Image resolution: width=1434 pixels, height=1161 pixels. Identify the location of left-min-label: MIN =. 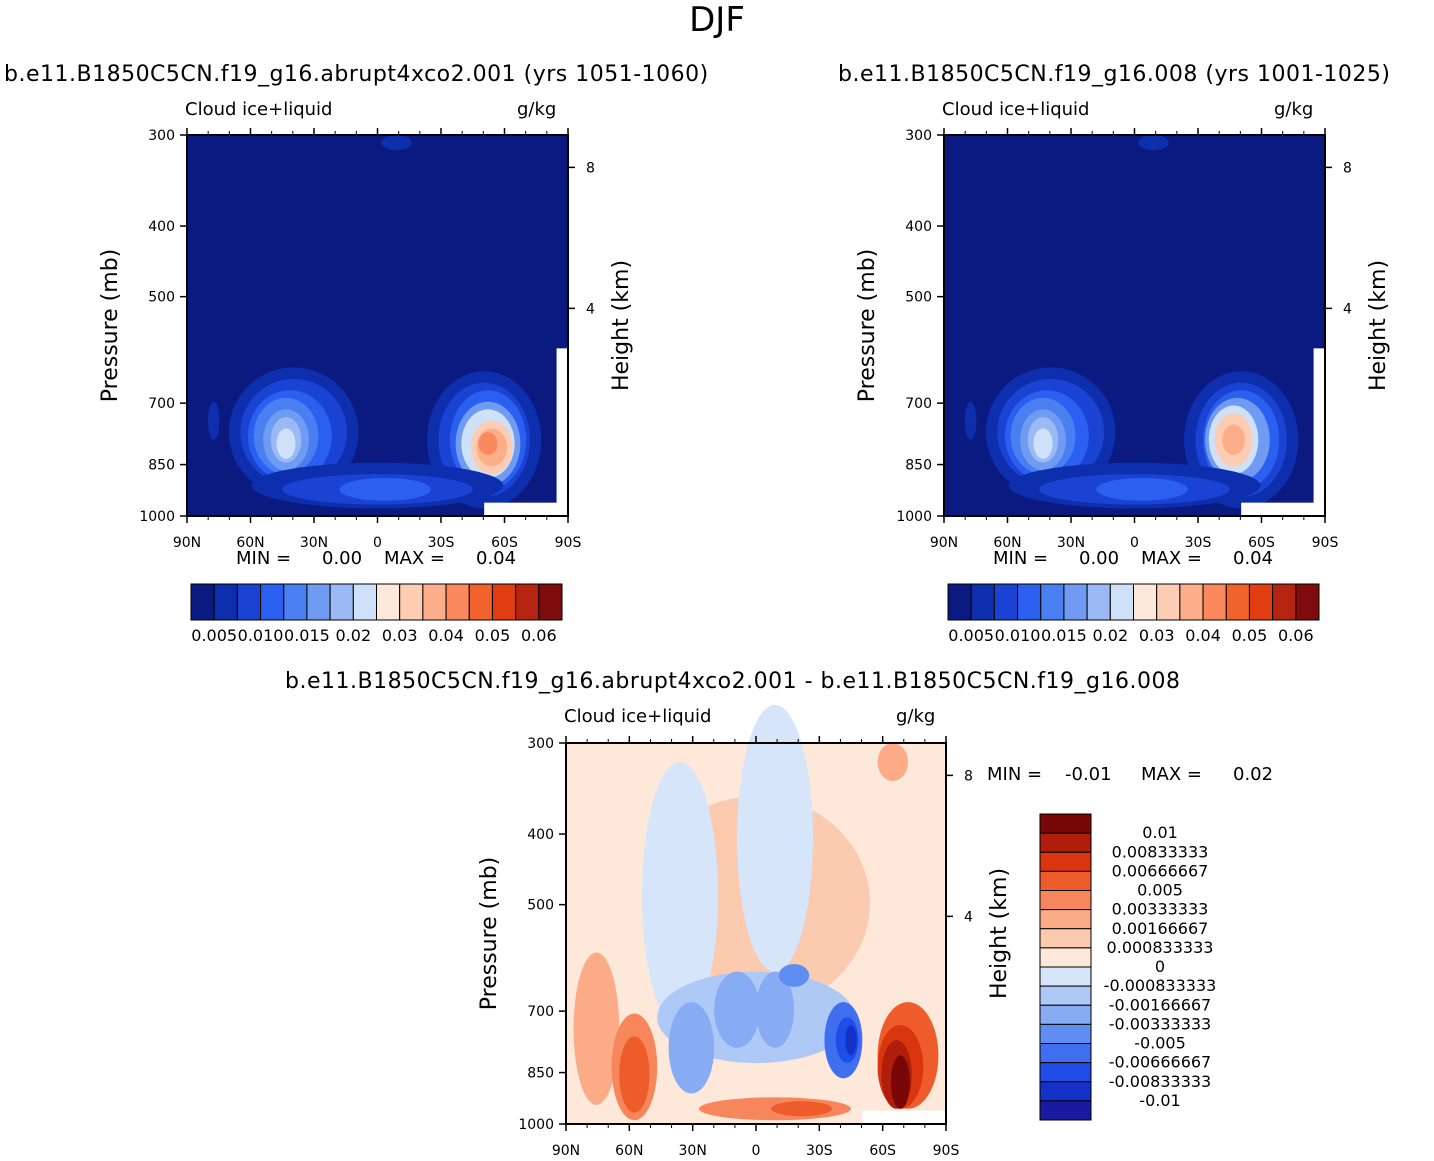
(264, 558).